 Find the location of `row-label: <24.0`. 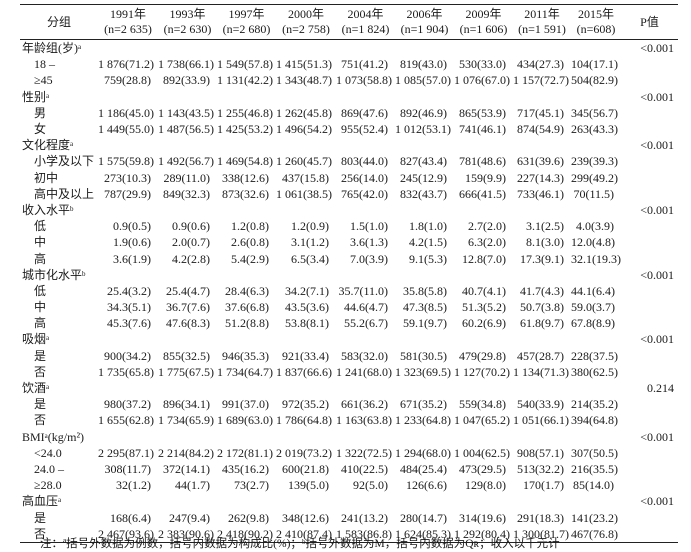

row-label: <24.0 is located at coordinates (48, 452).